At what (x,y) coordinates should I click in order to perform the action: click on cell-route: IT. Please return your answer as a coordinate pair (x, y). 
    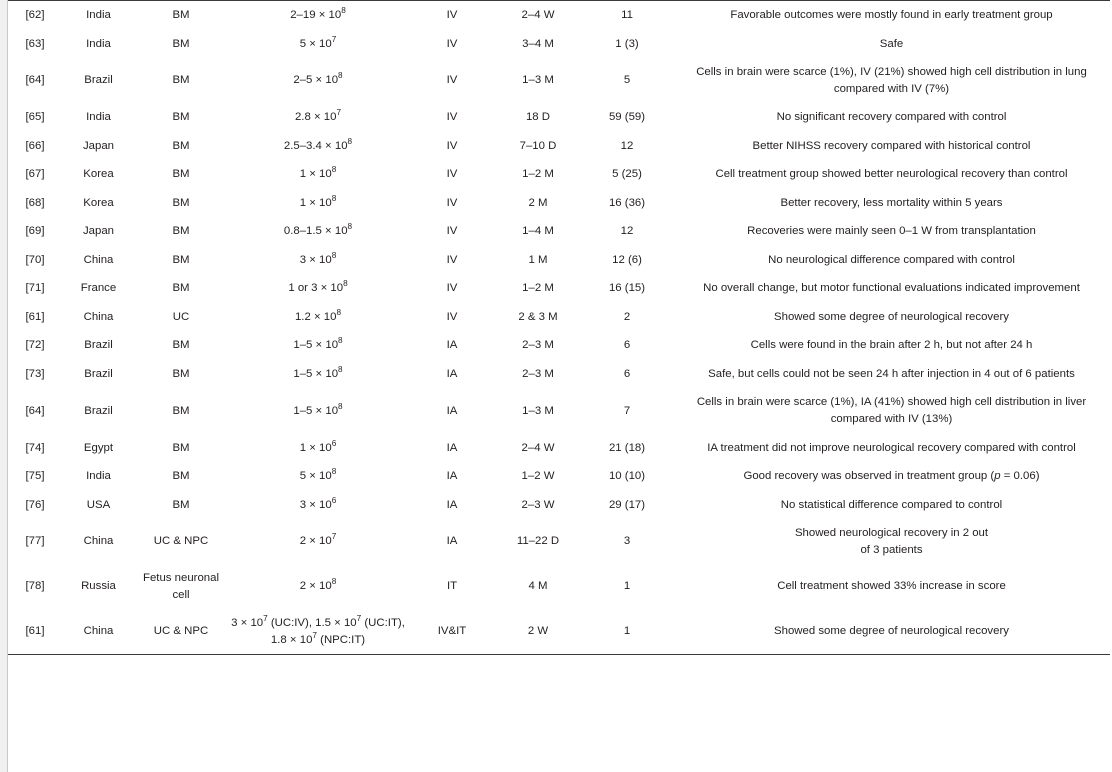
    Looking at the image, I should click on (452, 586).